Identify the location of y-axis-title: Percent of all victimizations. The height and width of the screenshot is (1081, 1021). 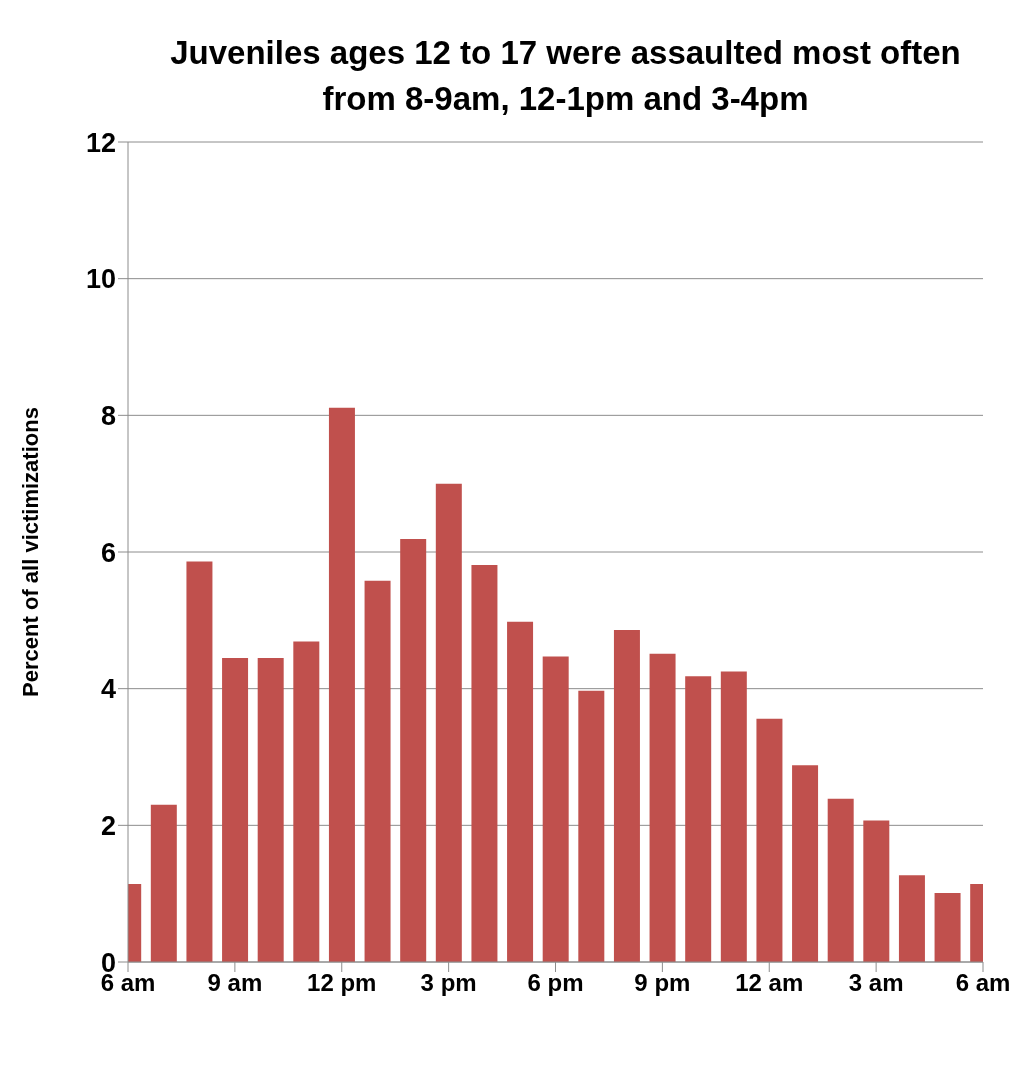
(30, 552).